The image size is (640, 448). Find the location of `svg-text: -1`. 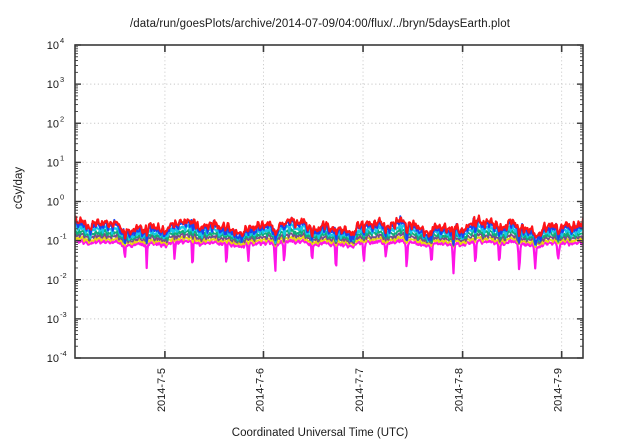

svg-text: -1 is located at coordinates (63, 236).